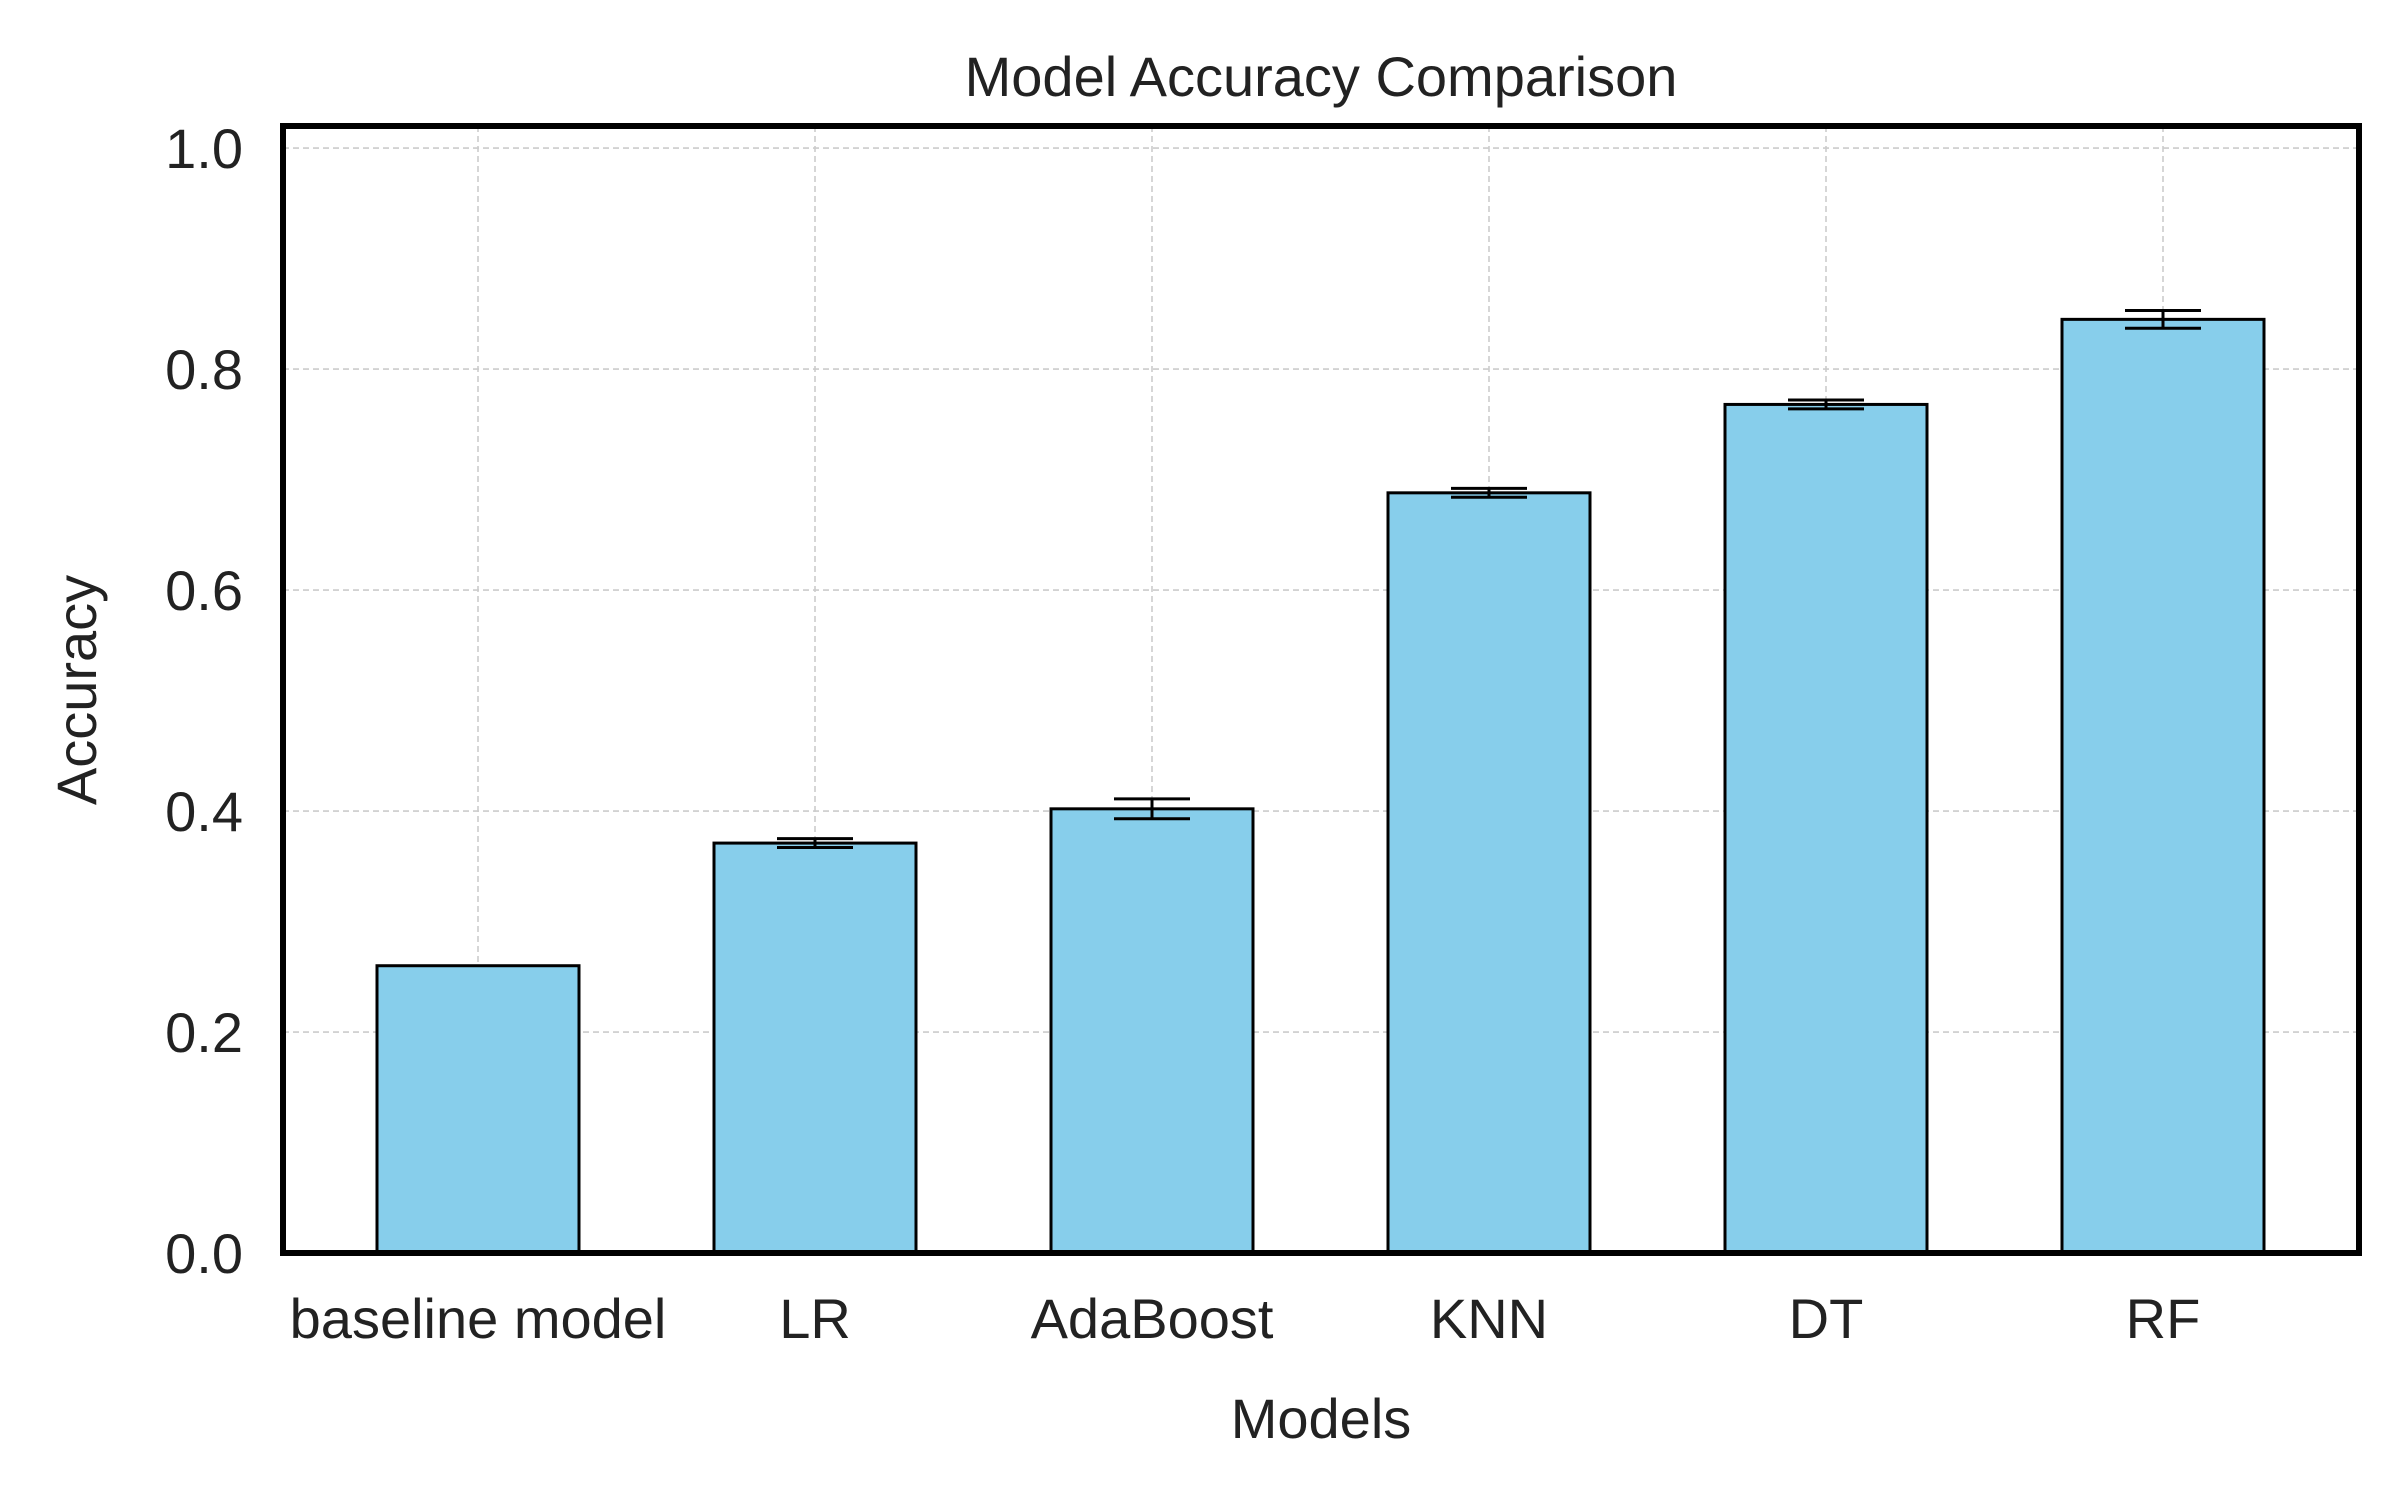 The width and height of the screenshot is (2400, 1500). What do you see at coordinates (478, 1109) in the screenshot?
I see `bar-baseline-model` at bounding box center [478, 1109].